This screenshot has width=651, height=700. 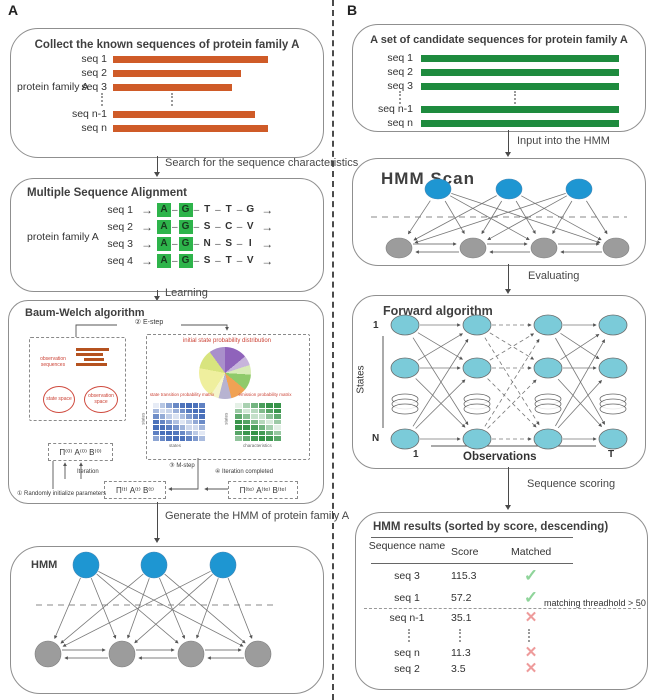 What do you see at coordinates (80, 452) in the screenshot?
I see `init-params-box: Π⁽⁰⁾ A⁽⁰⁾ B⁽⁰⁾` at bounding box center [80, 452].